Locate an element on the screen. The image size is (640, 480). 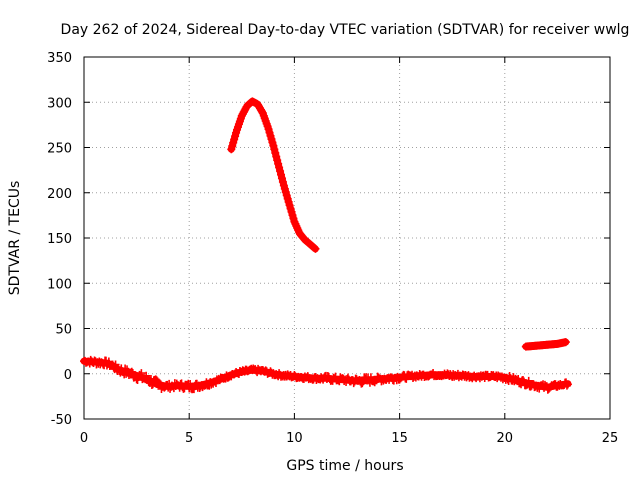
x-tick-label-20: 20 is located at coordinates (505, 438).